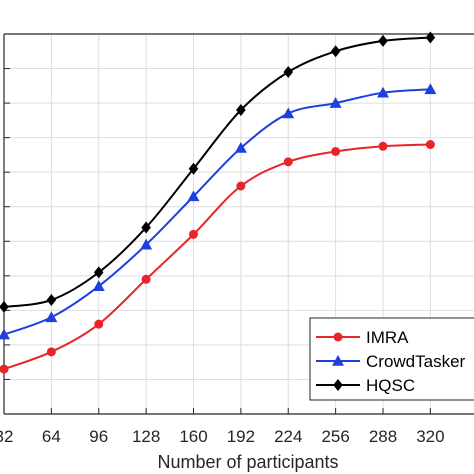 This screenshot has height=474, width=474. Describe the element at coordinates (383, 436) in the screenshot. I see `x-tick-label: 288` at that location.